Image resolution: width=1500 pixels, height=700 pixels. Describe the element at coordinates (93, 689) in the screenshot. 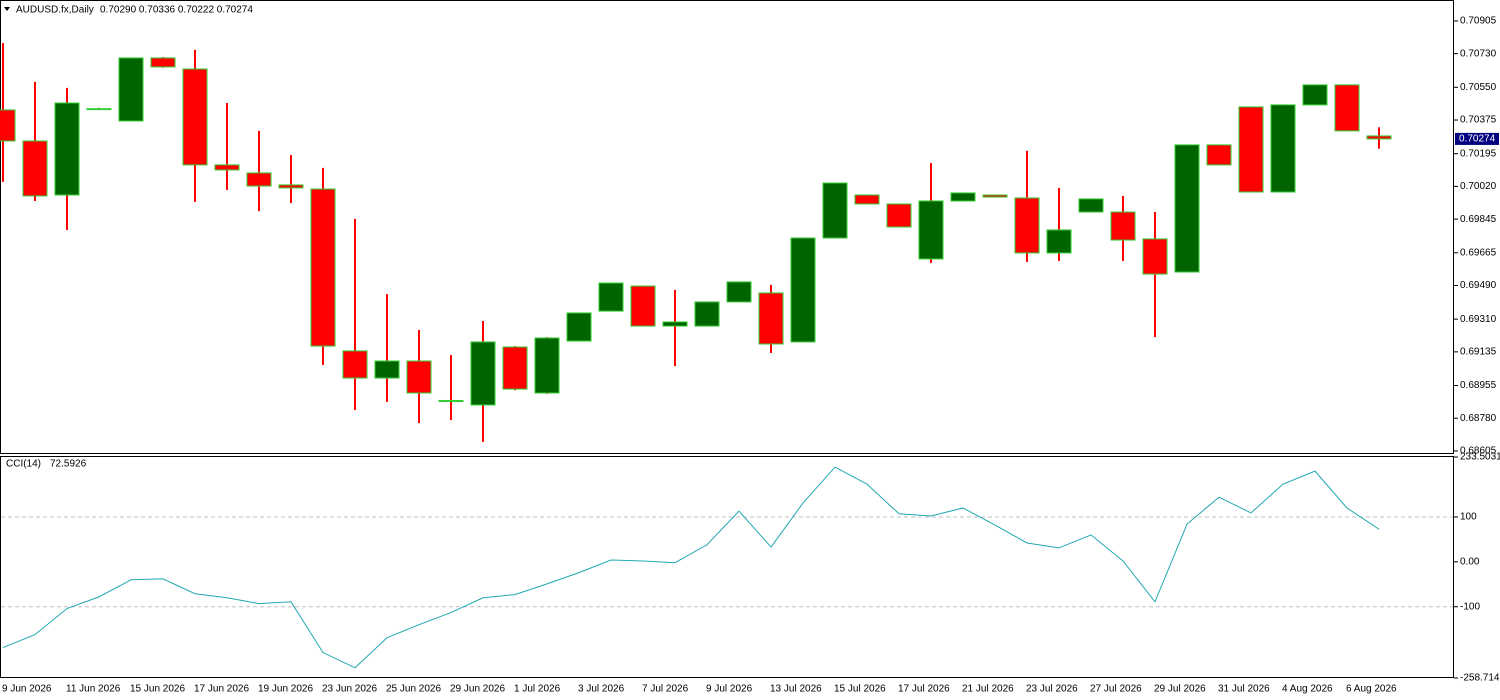

I see `x-tick-label: 11 Jun 2026` at that location.